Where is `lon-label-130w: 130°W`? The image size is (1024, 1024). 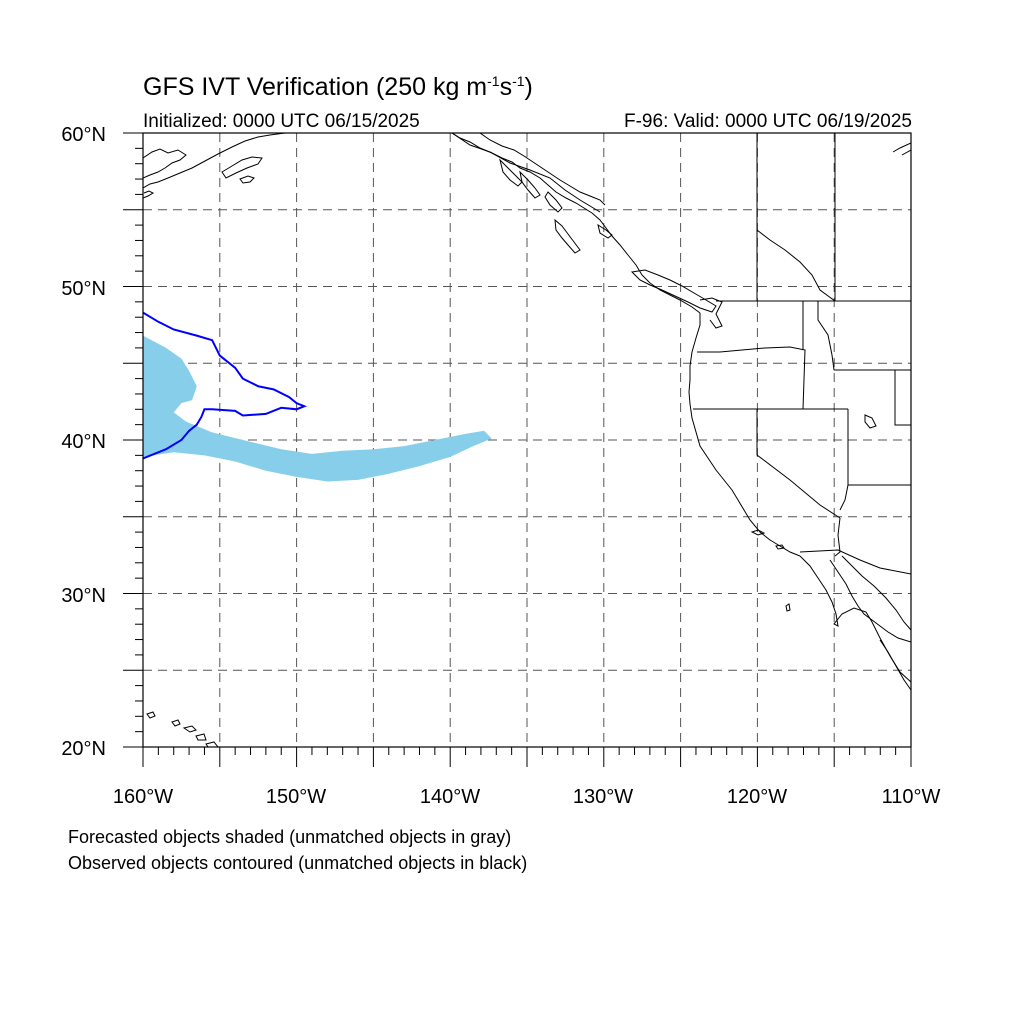 lon-label-130w: 130°W is located at coordinates (603, 797).